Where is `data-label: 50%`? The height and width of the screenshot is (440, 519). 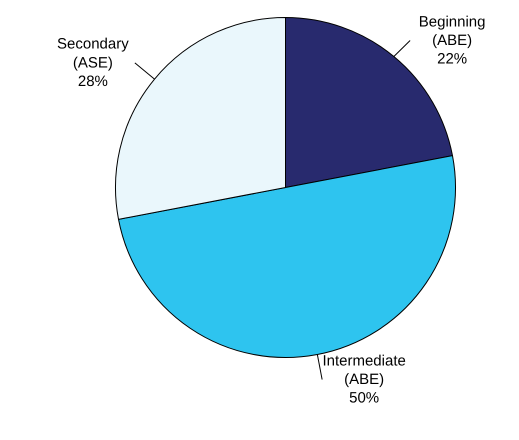 data-label: 50% is located at coordinates (364, 398).